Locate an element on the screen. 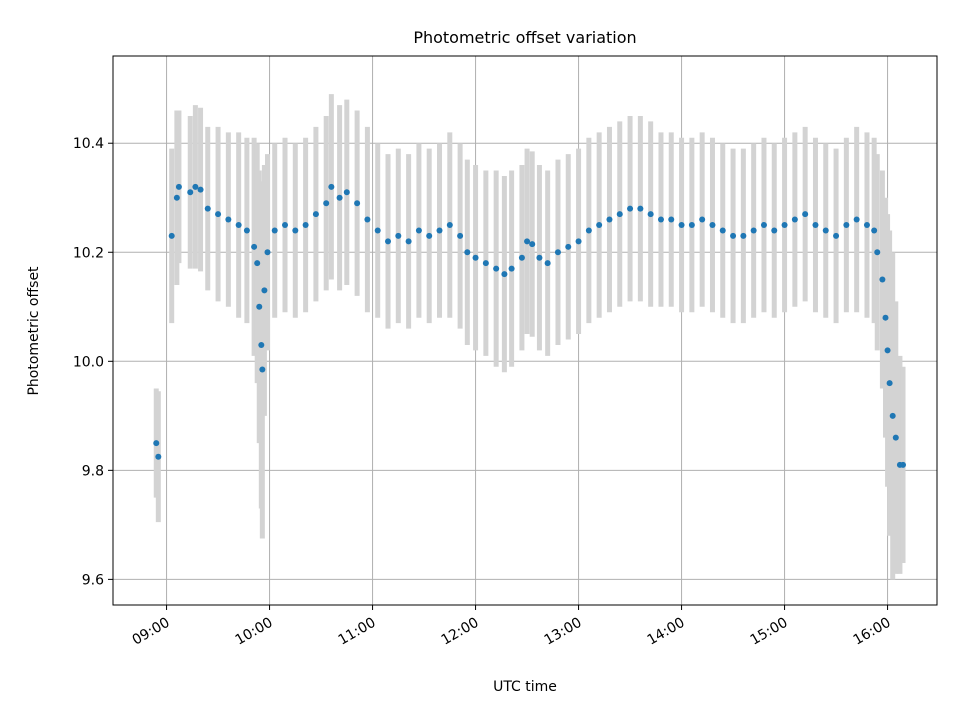 This screenshot has height=720, width=960. chart-title: Photometric offset variation is located at coordinates (524, 37).